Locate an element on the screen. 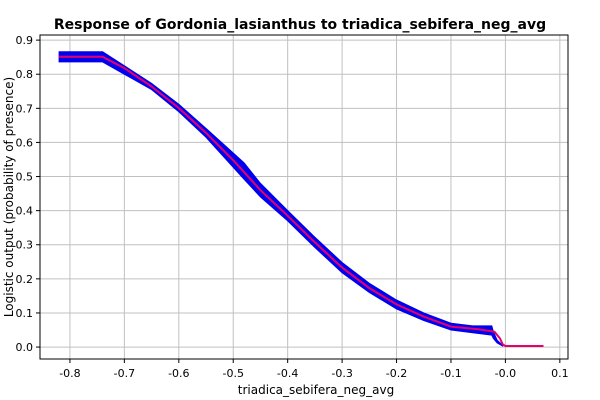 Image resolution: width=600 pixels, height=400 pixels. x-tick-label: -0.1 is located at coordinates (450, 373).